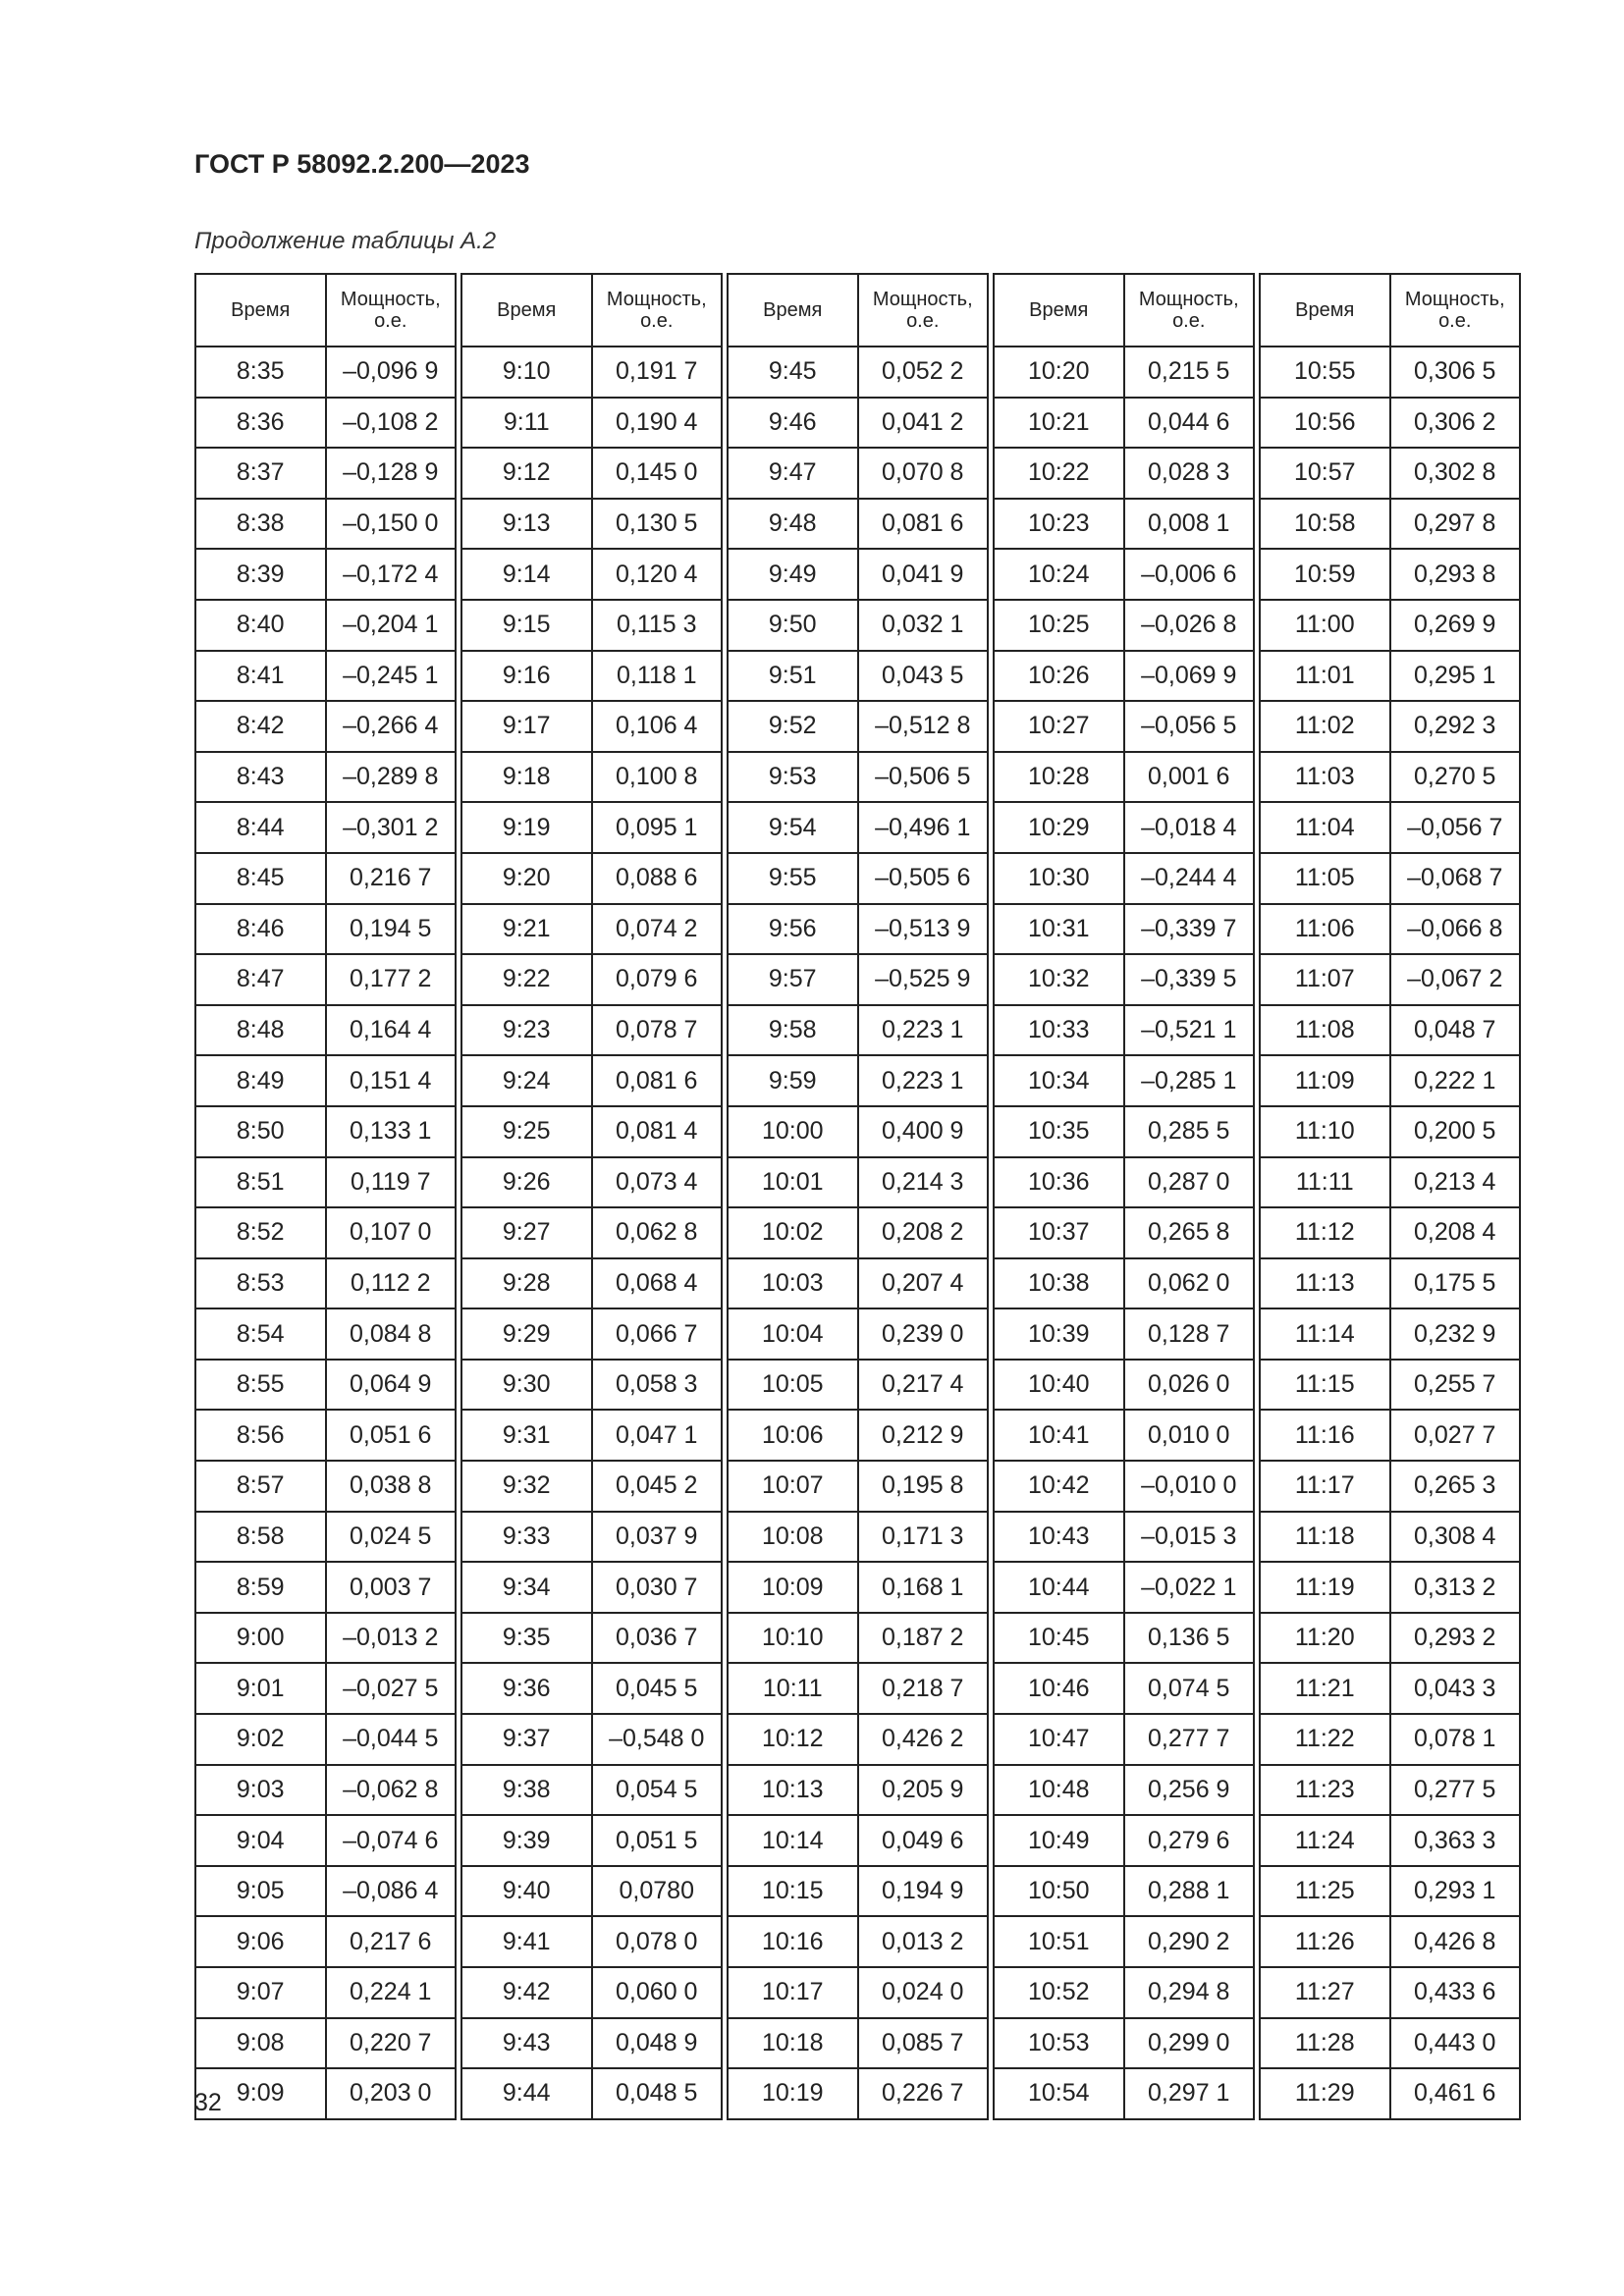  Describe the element at coordinates (1059, 929) in the screenshot. I see `time-cell: 10:31` at that location.